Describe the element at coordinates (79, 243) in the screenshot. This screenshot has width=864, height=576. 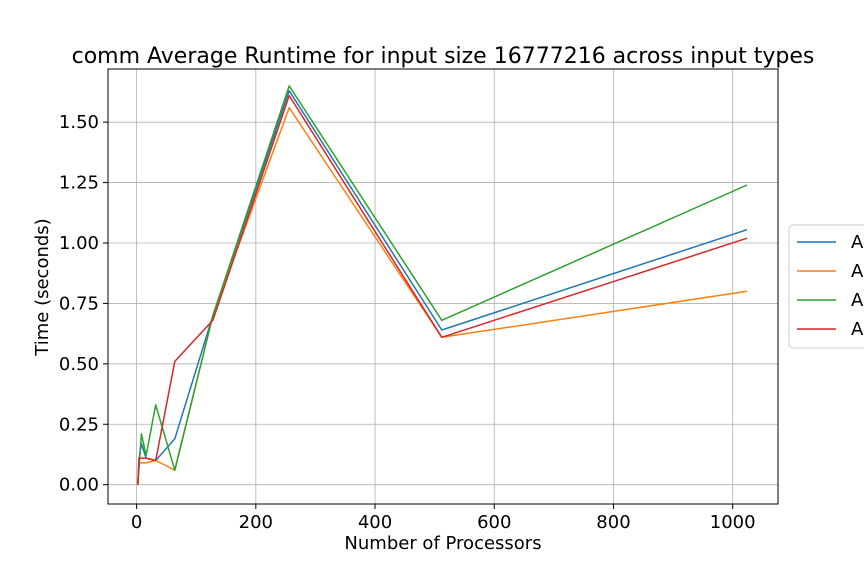
I see `y-tick-label: 1.00` at that location.